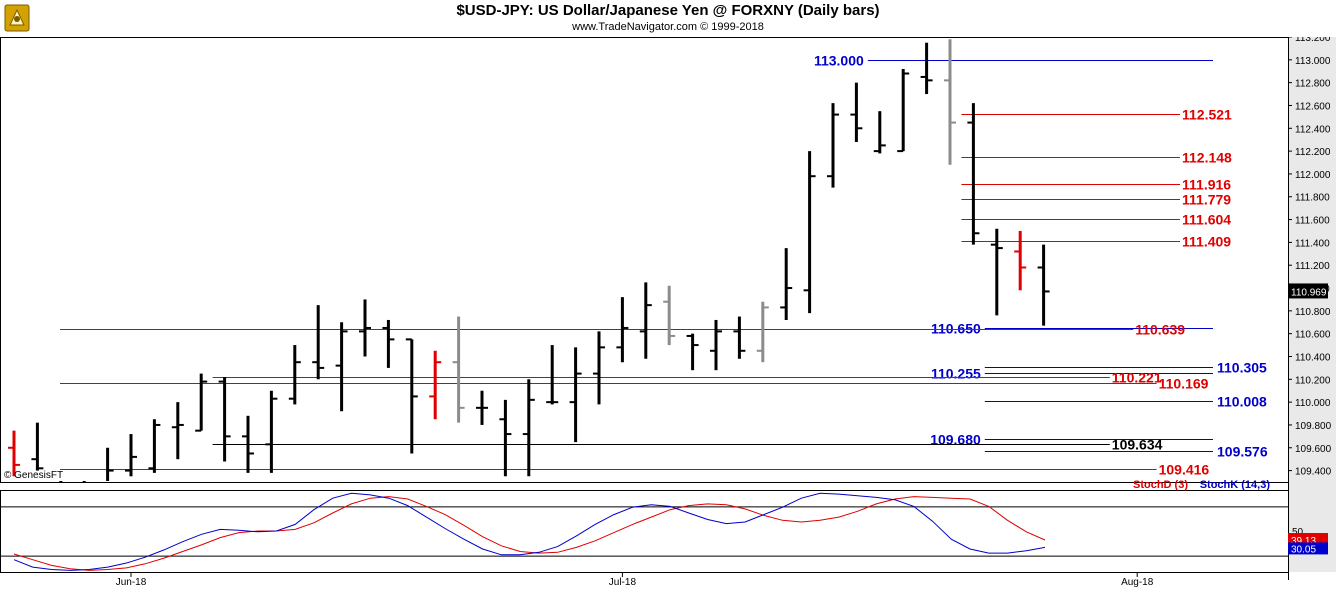 Image resolution: width=1336 pixels, height=591 pixels. Describe the element at coordinates (1312, 198) in the screenshot. I see `y-tick-label: 111.800` at that location.